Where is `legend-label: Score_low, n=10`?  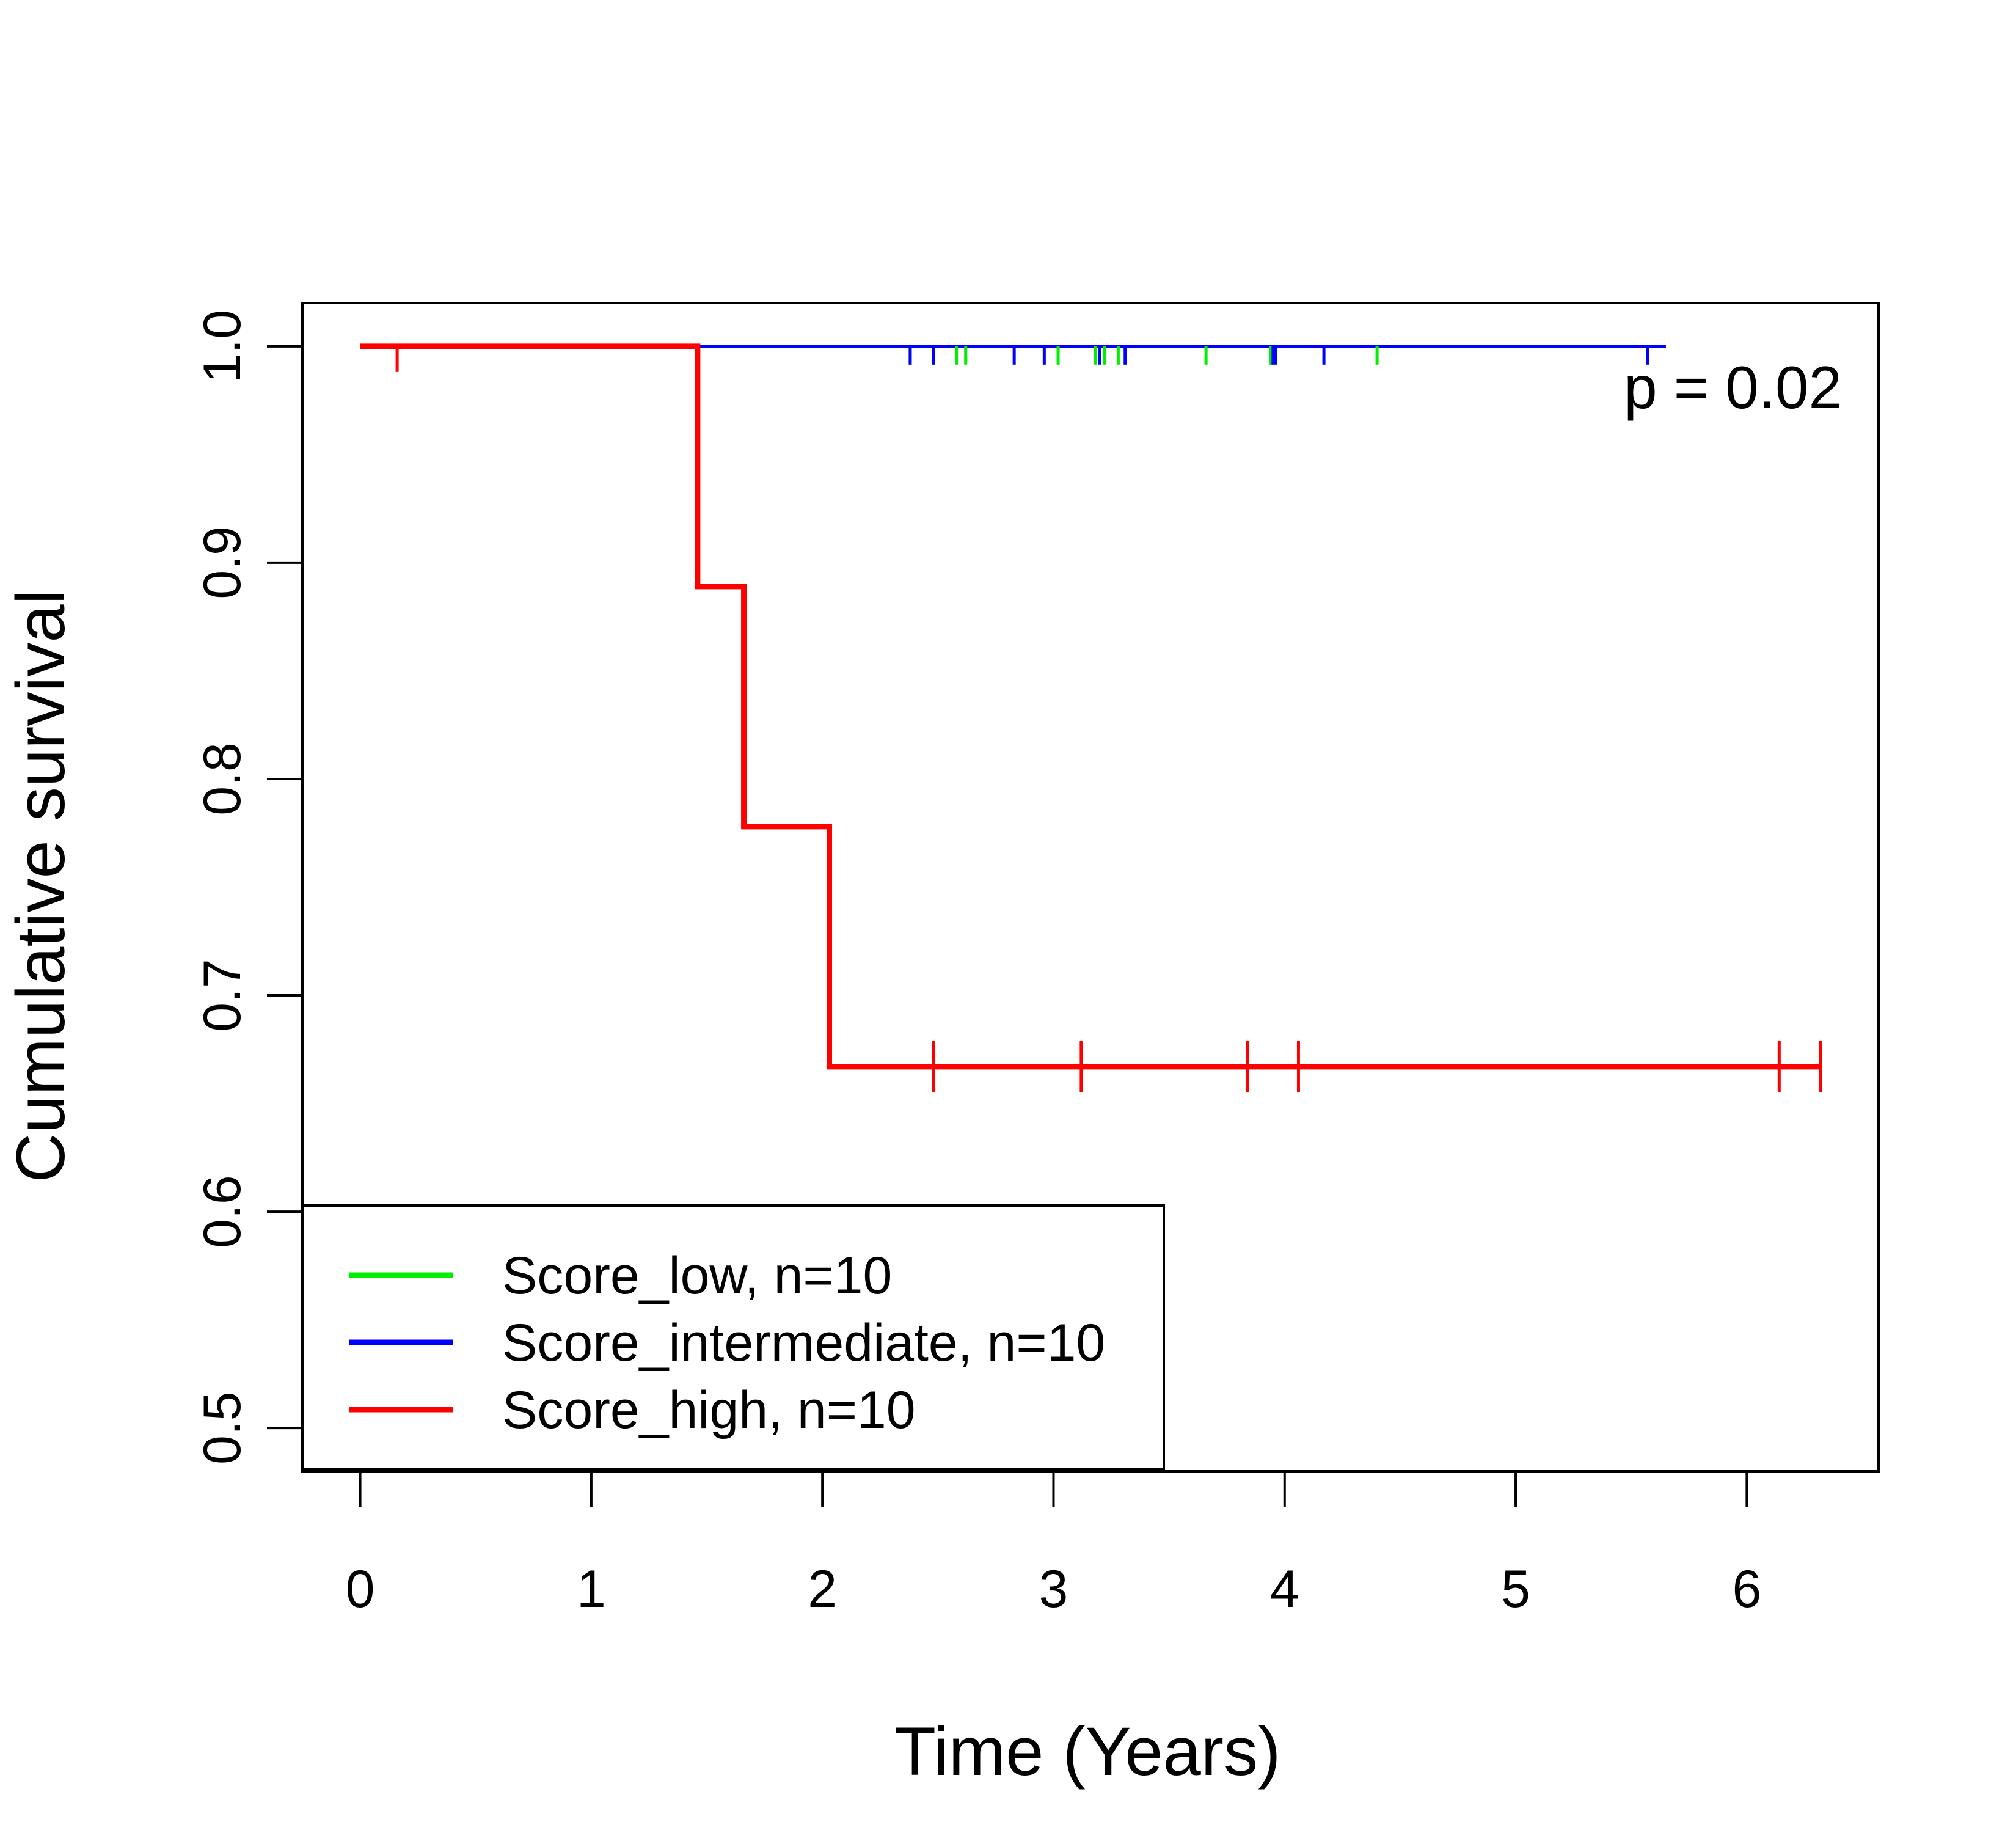 legend-label: Score_low, n=10 is located at coordinates (697, 1275).